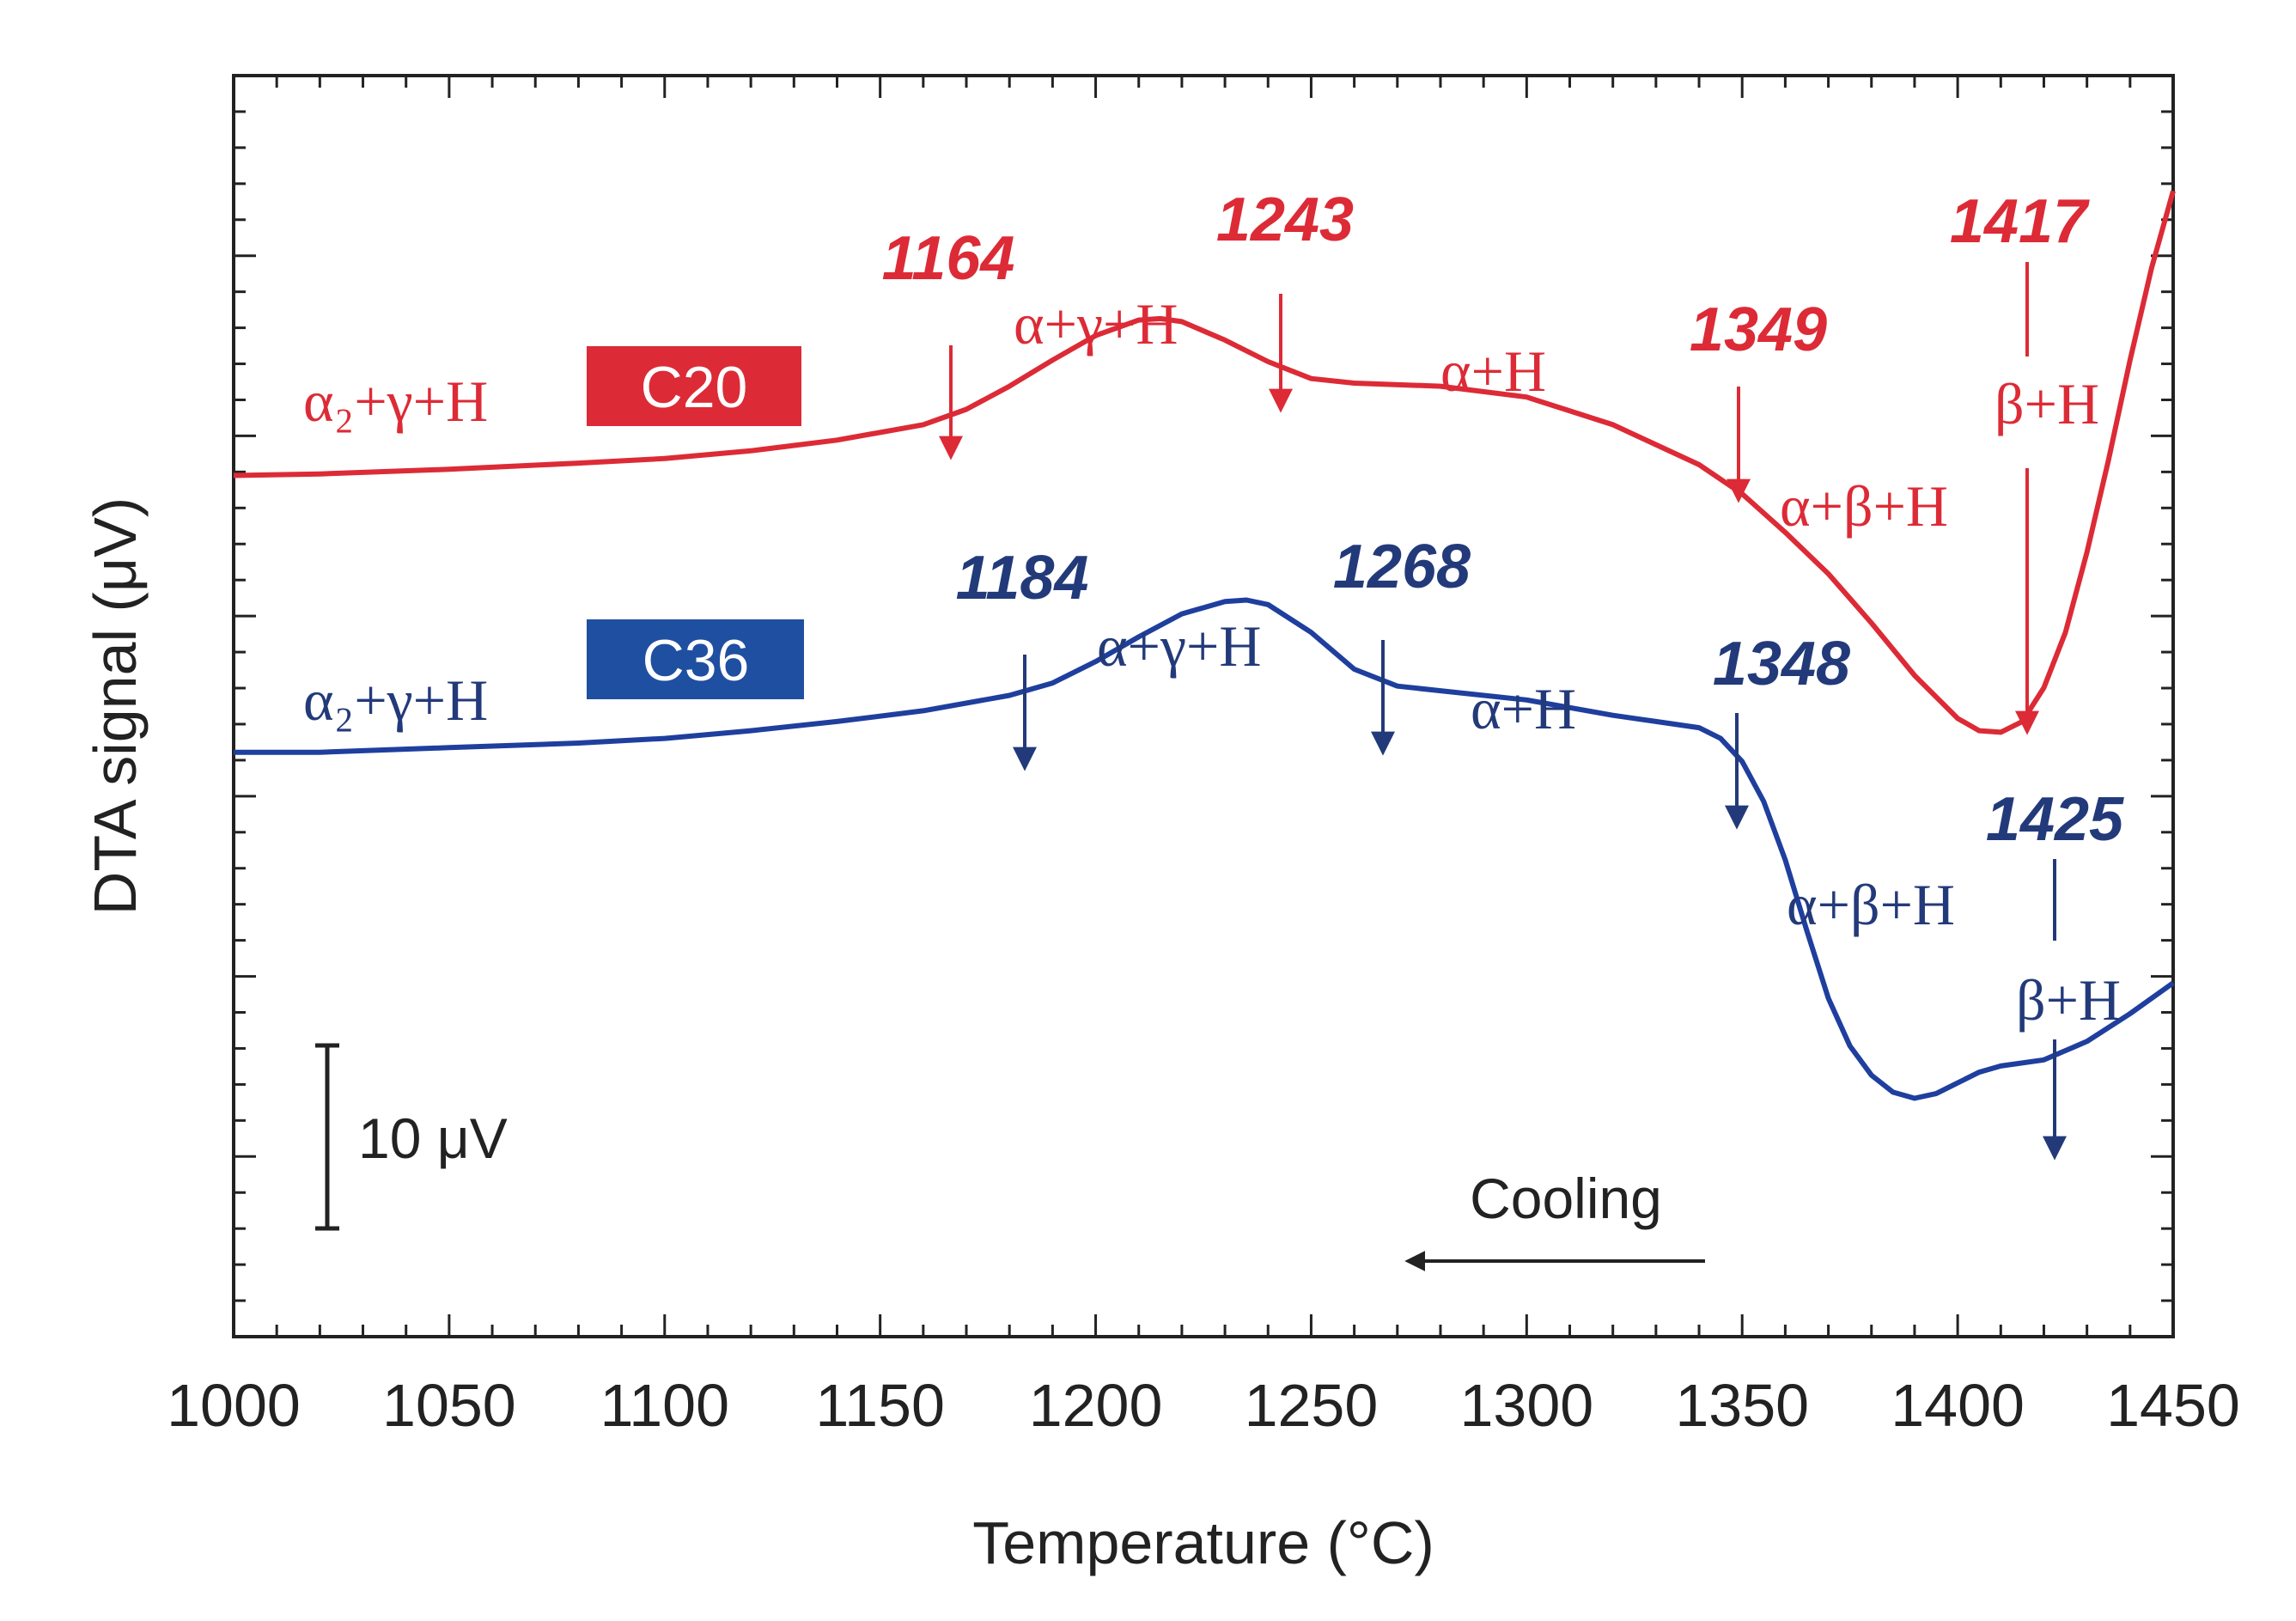 Image resolution: width=2296 pixels, height=1621 pixels. I want to click on phase-label-c20-bh: β+H, so click(2047, 403).